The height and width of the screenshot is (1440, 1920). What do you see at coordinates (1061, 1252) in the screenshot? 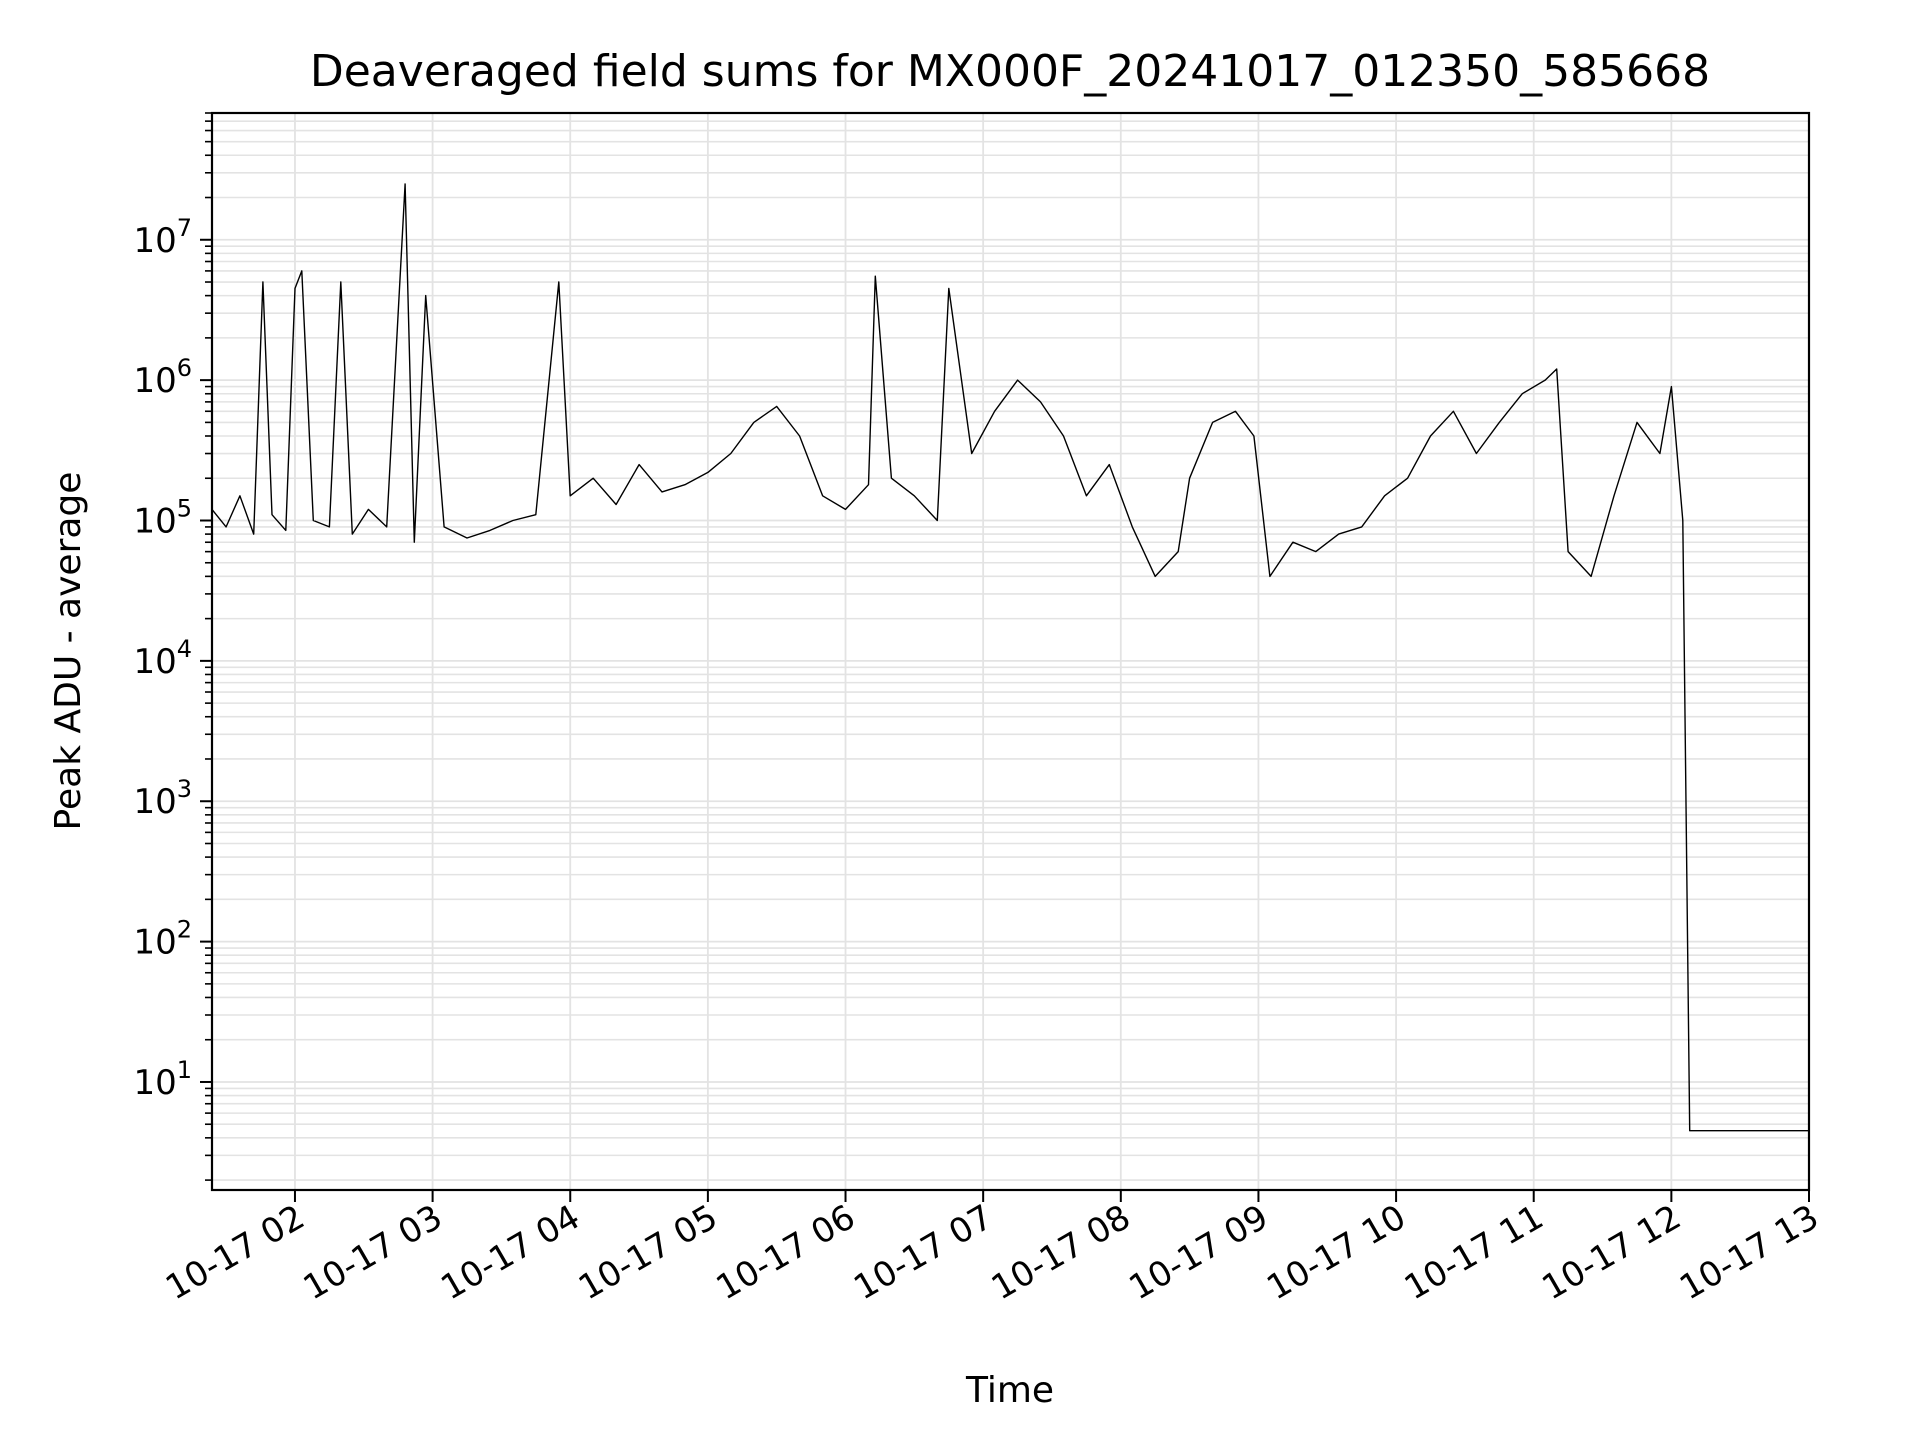
I see `x-tick-label: 10-17 08` at bounding box center [1061, 1252].